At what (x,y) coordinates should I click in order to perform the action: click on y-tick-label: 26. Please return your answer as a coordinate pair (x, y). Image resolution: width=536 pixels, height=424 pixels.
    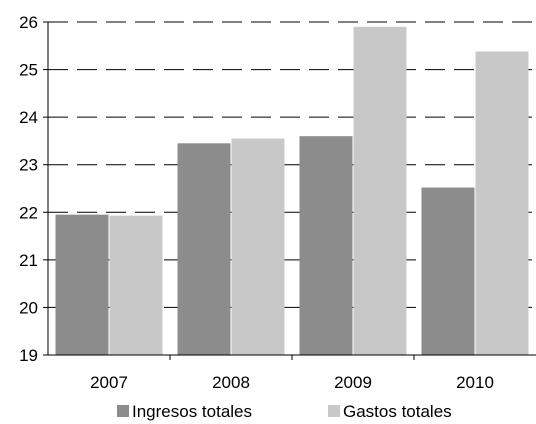
    Looking at the image, I should click on (28, 22).